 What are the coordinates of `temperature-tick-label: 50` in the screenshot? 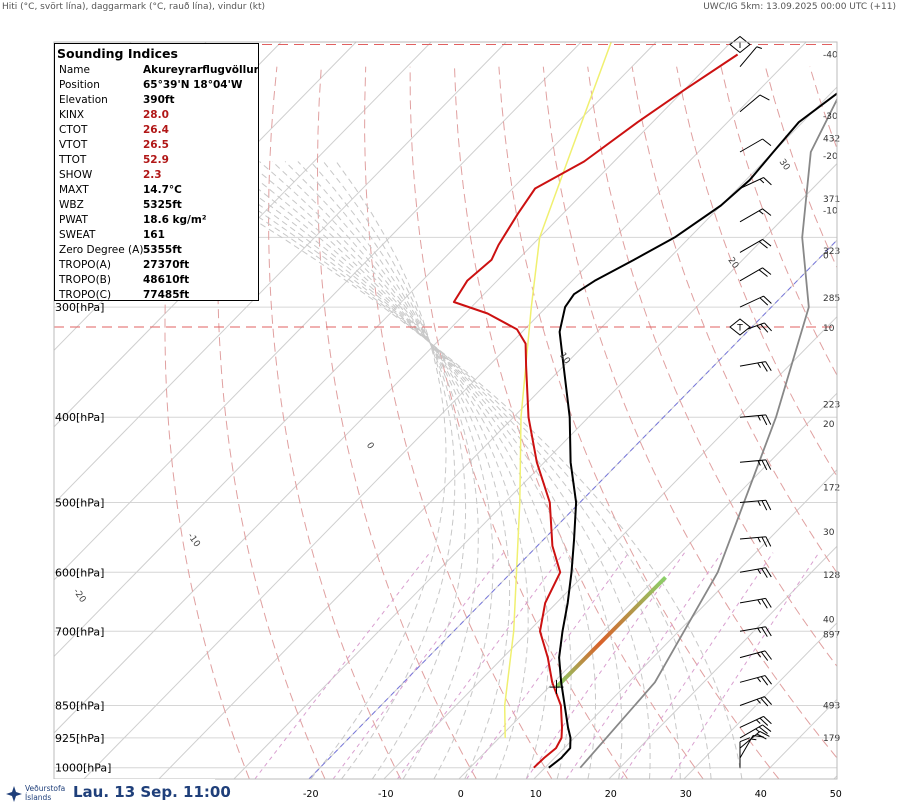 It's located at (836, 794).